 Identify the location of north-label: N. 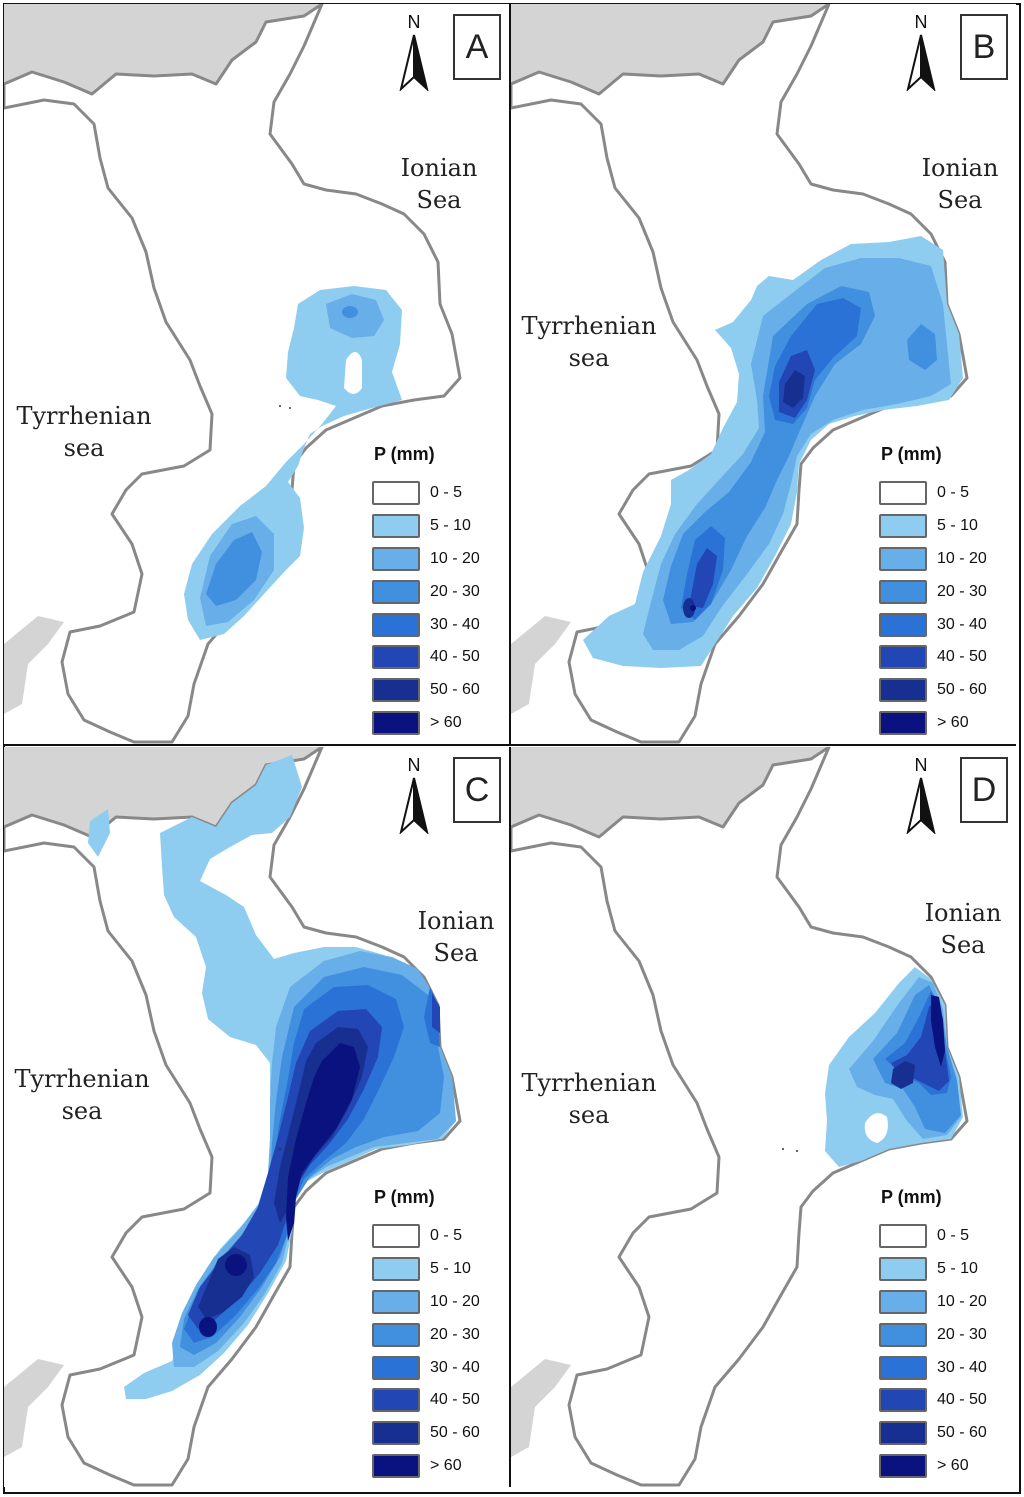
(921, 22).